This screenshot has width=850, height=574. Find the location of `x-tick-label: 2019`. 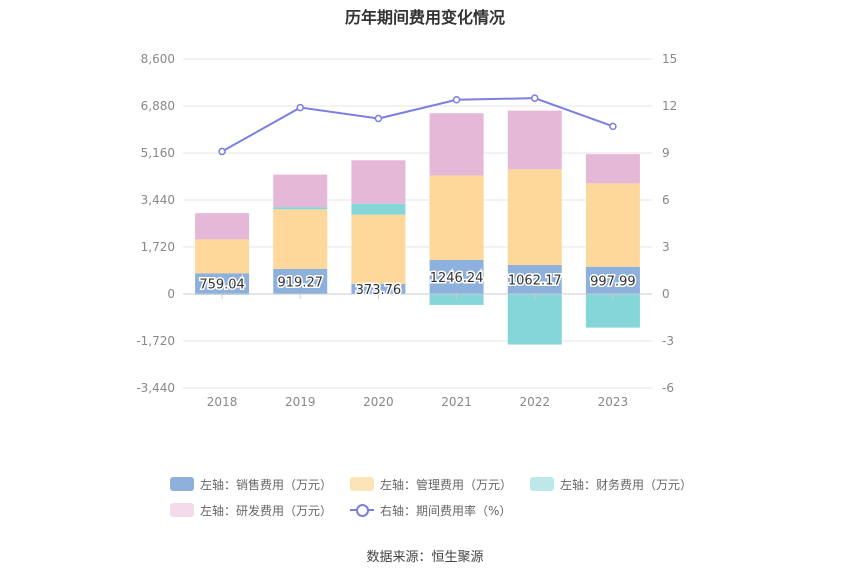

x-tick-label: 2019 is located at coordinates (300, 402).